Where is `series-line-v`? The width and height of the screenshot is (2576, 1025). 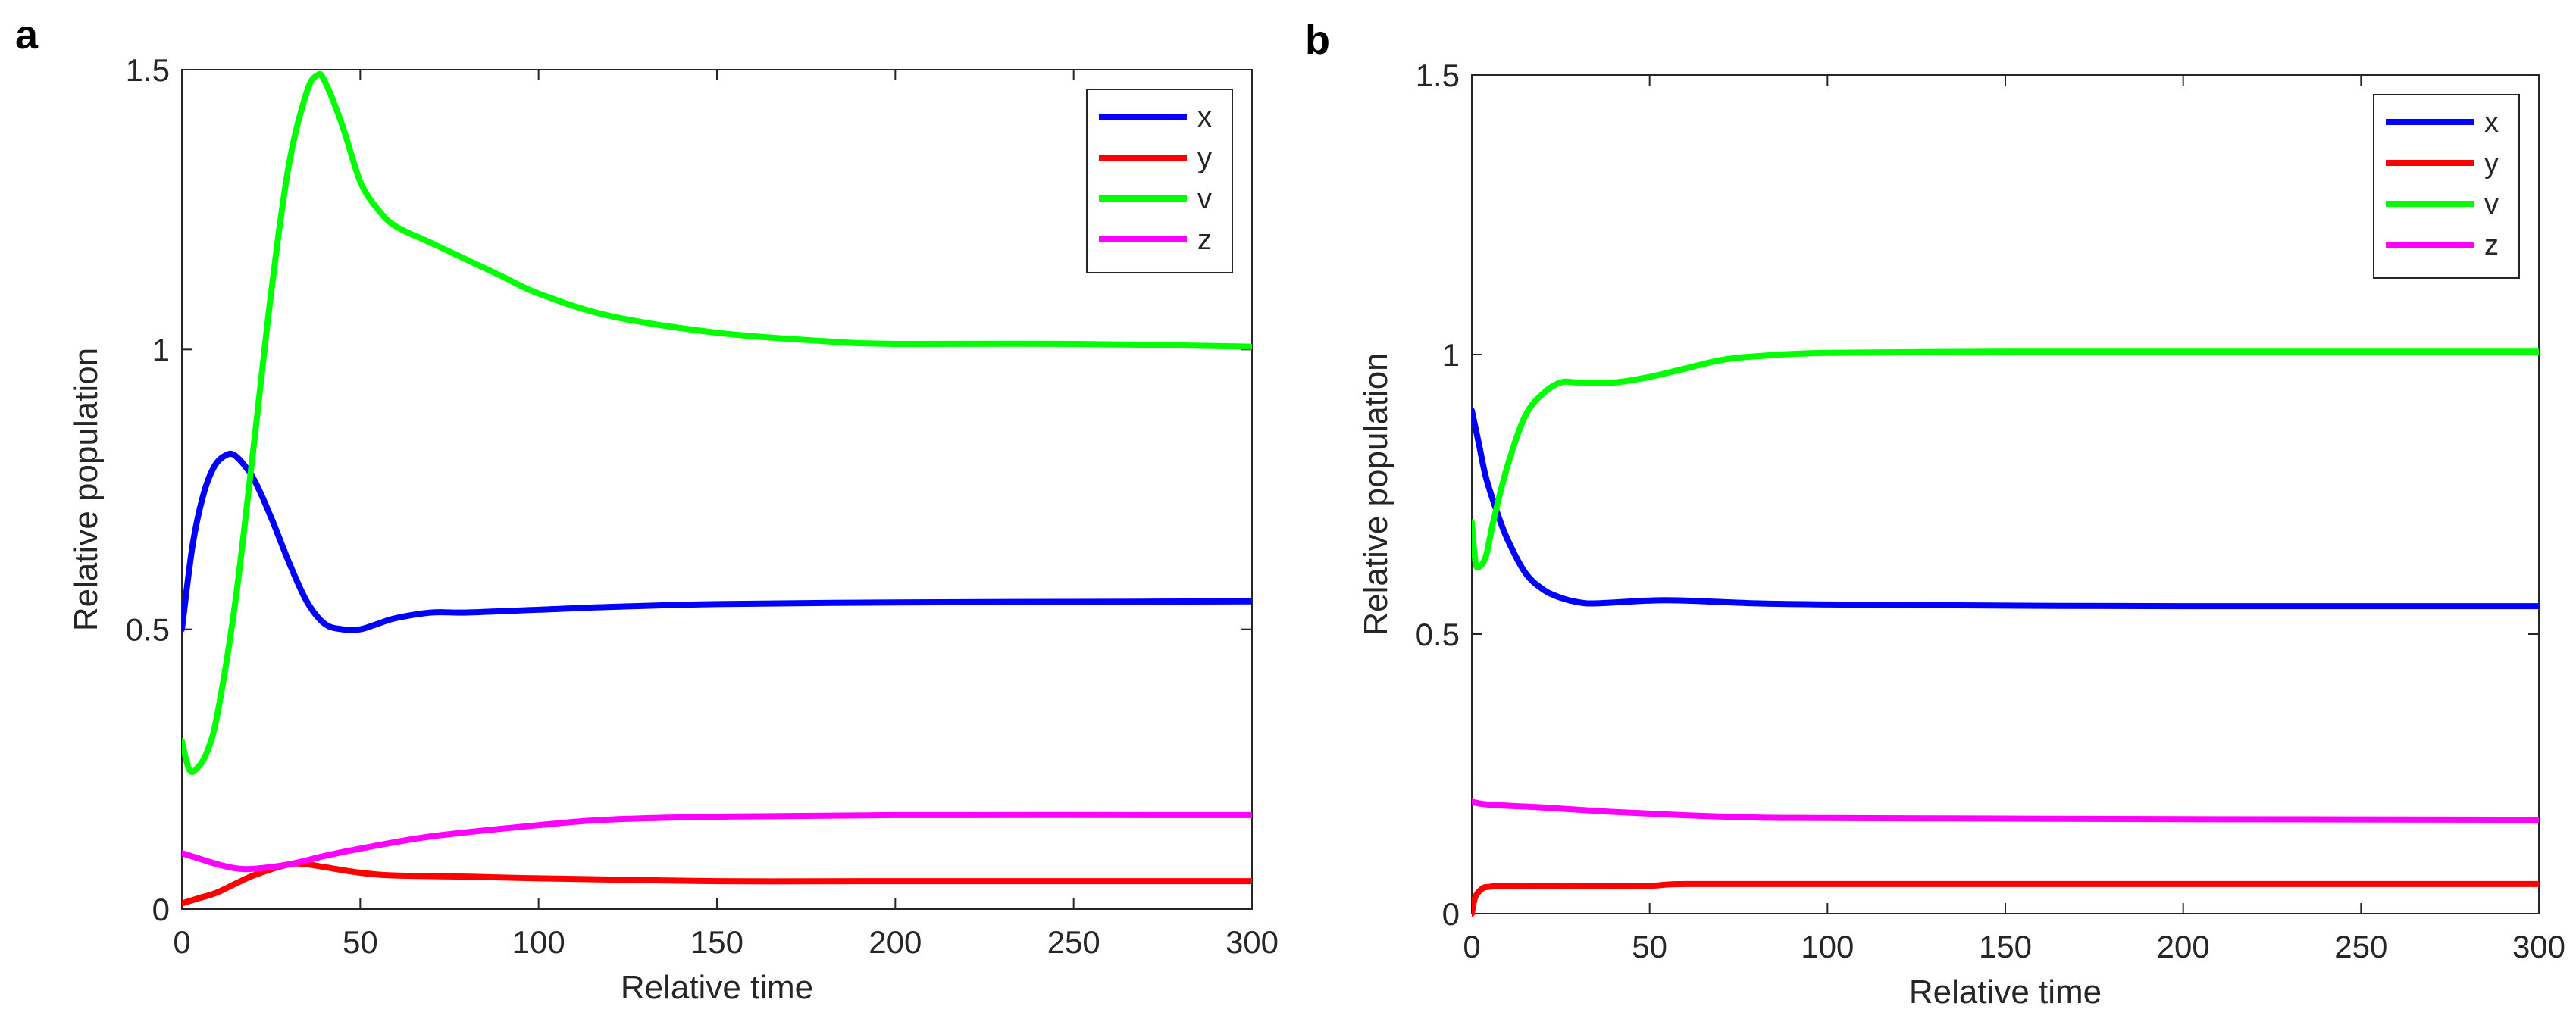 series-line-v is located at coordinates (2006, 460).